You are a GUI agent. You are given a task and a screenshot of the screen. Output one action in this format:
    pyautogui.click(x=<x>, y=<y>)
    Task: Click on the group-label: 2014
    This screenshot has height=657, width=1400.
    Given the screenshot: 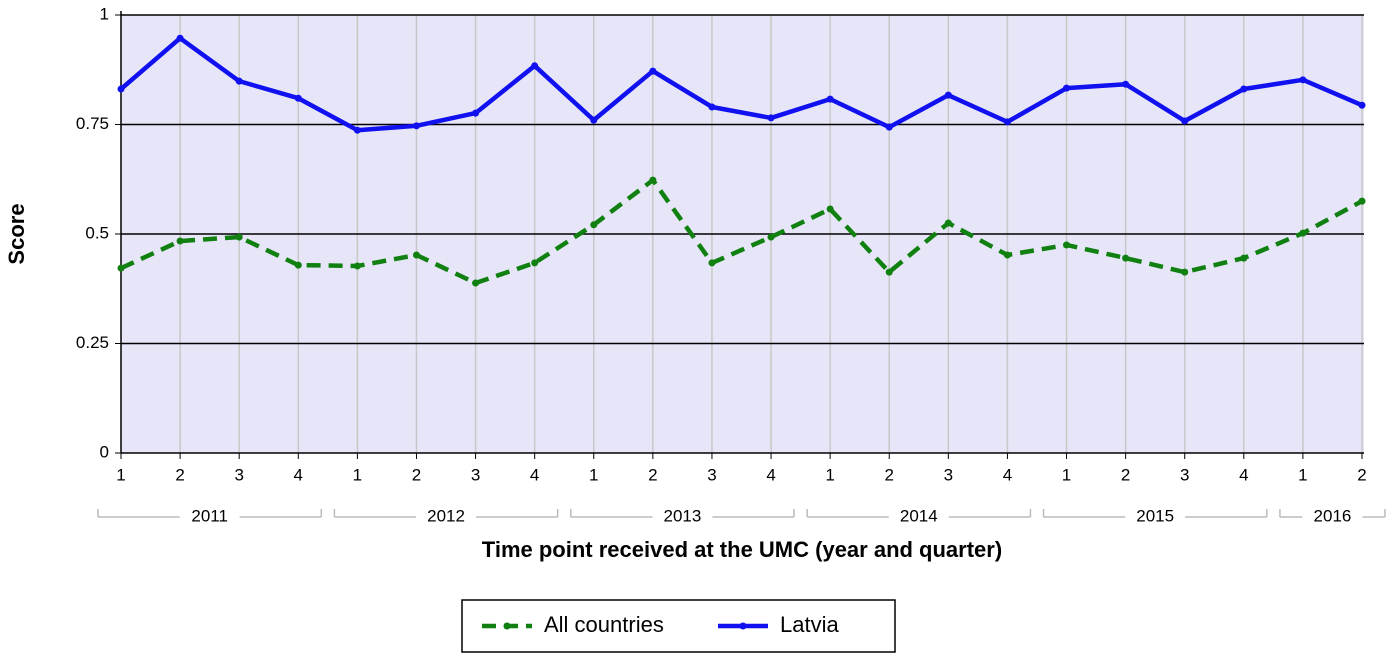 What is the action you would take?
    pyautogui.click(x=919, y=515)
    